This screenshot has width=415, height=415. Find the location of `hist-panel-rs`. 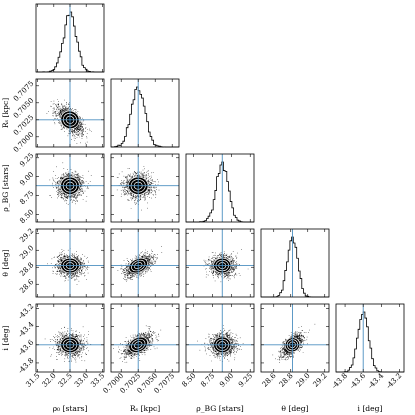

hist-panel-rs is located at coordinates (145, 113).